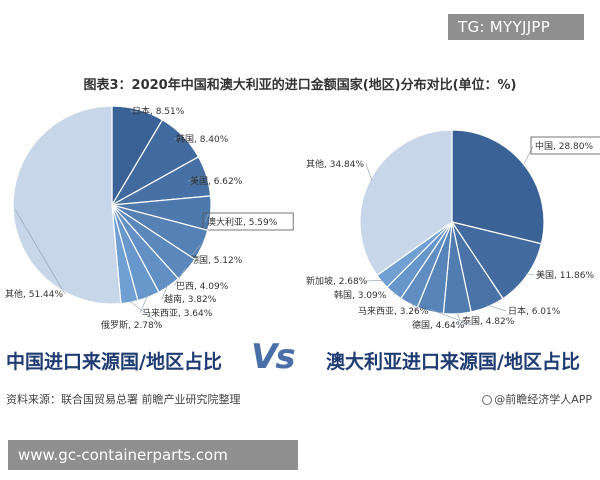 This screenshot has height=480, width=600. I want to click on versus-label: Vs, so click(273, 357).